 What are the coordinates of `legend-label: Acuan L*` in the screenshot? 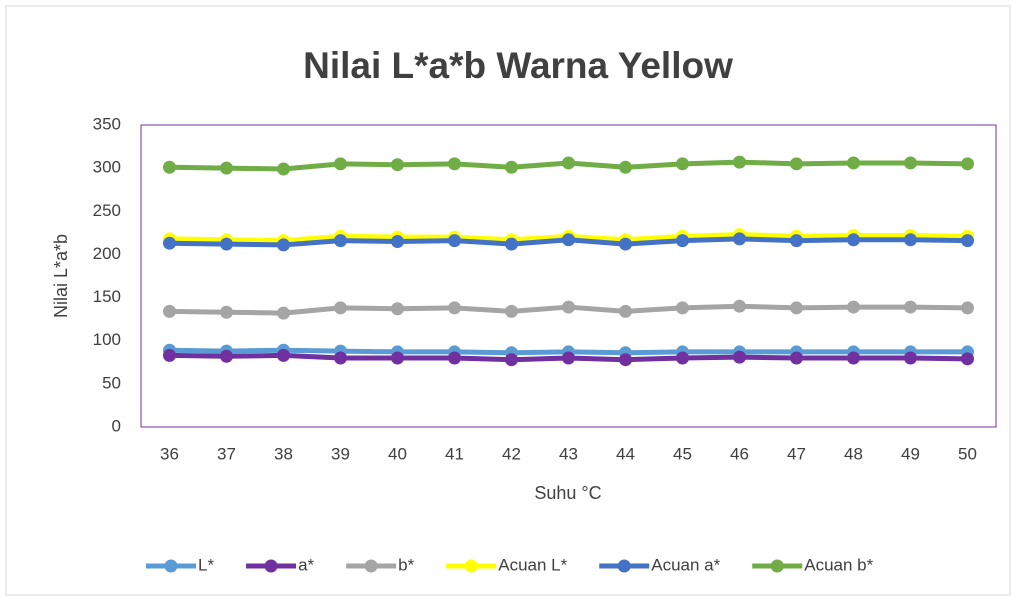 It's located at (532, 564).